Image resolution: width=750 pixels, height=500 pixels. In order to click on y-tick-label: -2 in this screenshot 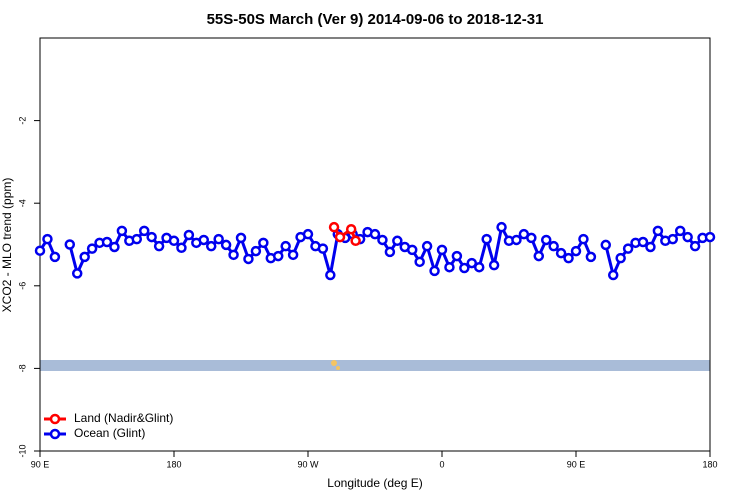, I will do `click(22, 121)`.